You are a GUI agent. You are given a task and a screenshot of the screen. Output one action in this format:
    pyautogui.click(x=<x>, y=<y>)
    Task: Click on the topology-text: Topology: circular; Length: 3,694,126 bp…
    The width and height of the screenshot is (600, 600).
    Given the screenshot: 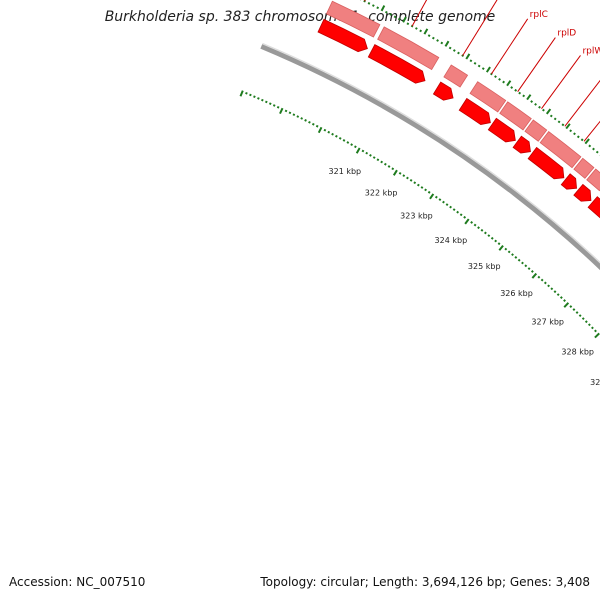 What is the action you would take?
    pyautogui.click(x=425, y=582)
    